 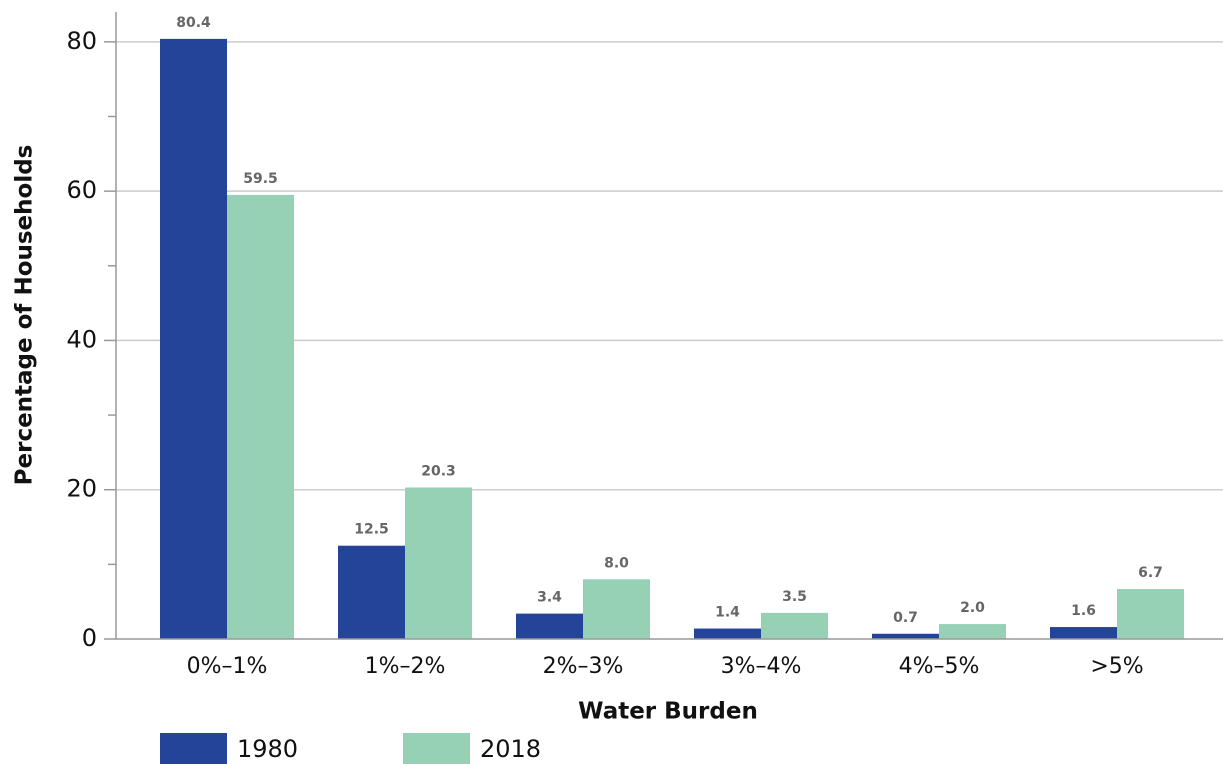 What do you see at coordinates (438, 471) in the screenshot?
I see `value-label: 20.3` at bounding box center [438, 471].